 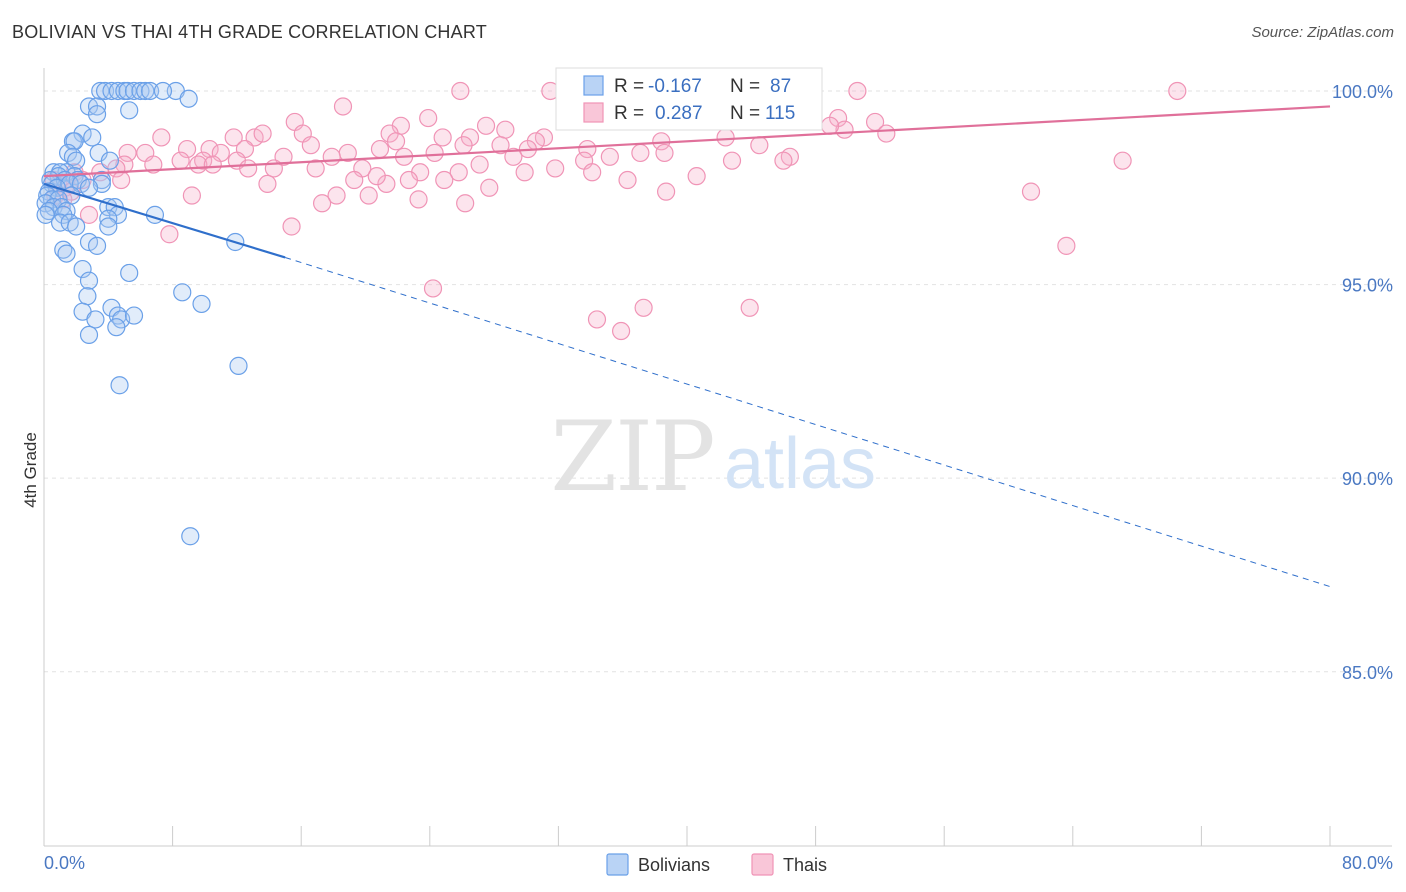 I want to click on watermark-atlas: atlas, so click(x=800, y=464).